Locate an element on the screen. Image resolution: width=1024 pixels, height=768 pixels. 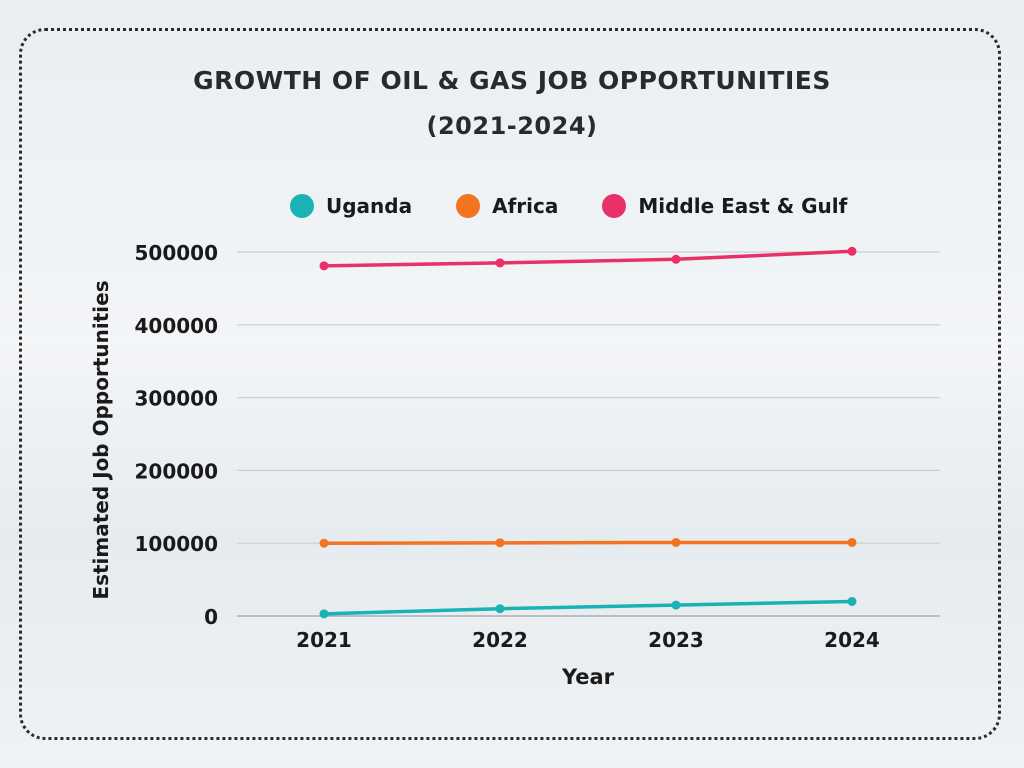
legend: Uganda Africa Middle East & Gulf is located at coordinates (568, 206).